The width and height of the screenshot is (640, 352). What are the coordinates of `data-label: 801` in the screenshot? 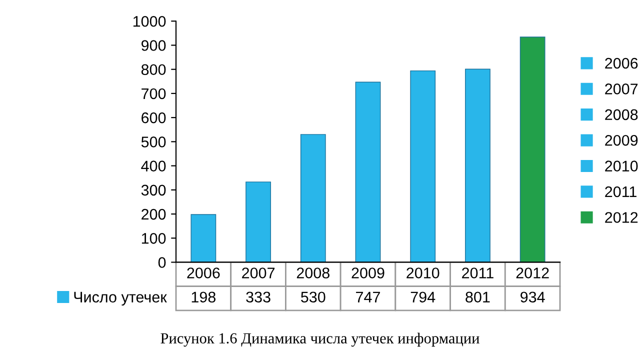 It's located at (478, 297).